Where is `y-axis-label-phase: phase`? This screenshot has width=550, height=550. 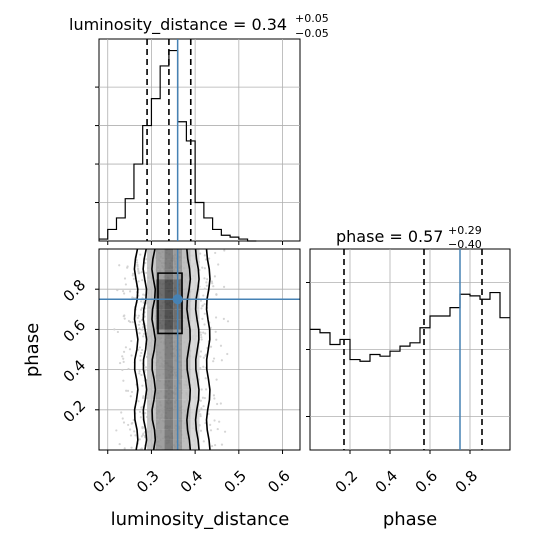 y-axis-label-phase: phase is located at coordinates (32, 350).